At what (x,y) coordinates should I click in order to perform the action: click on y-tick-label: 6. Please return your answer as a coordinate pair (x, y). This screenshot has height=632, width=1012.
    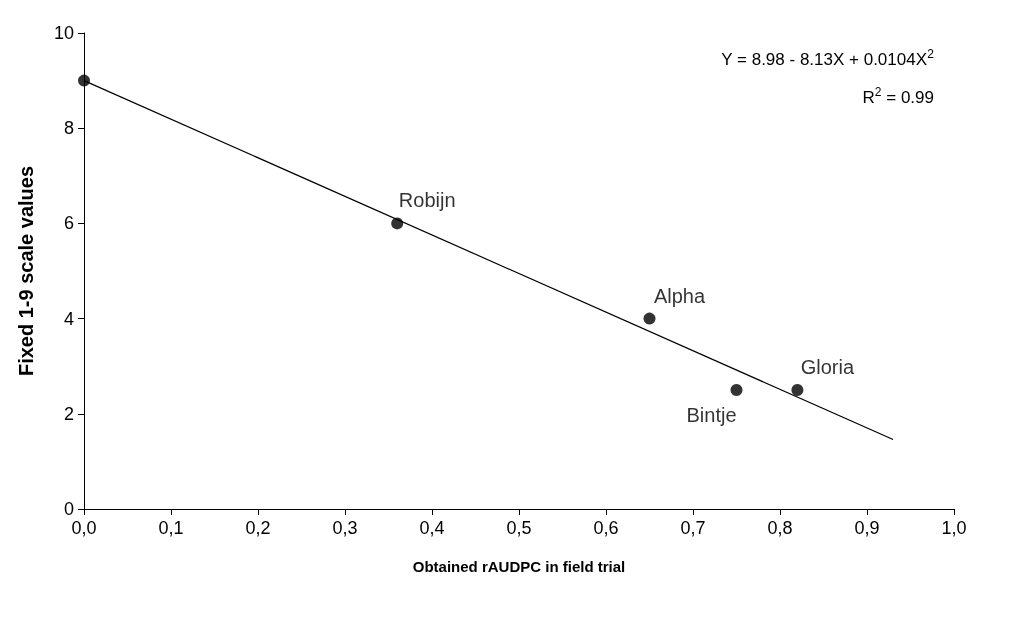
    Looking at the image, I should click on (68, 223).